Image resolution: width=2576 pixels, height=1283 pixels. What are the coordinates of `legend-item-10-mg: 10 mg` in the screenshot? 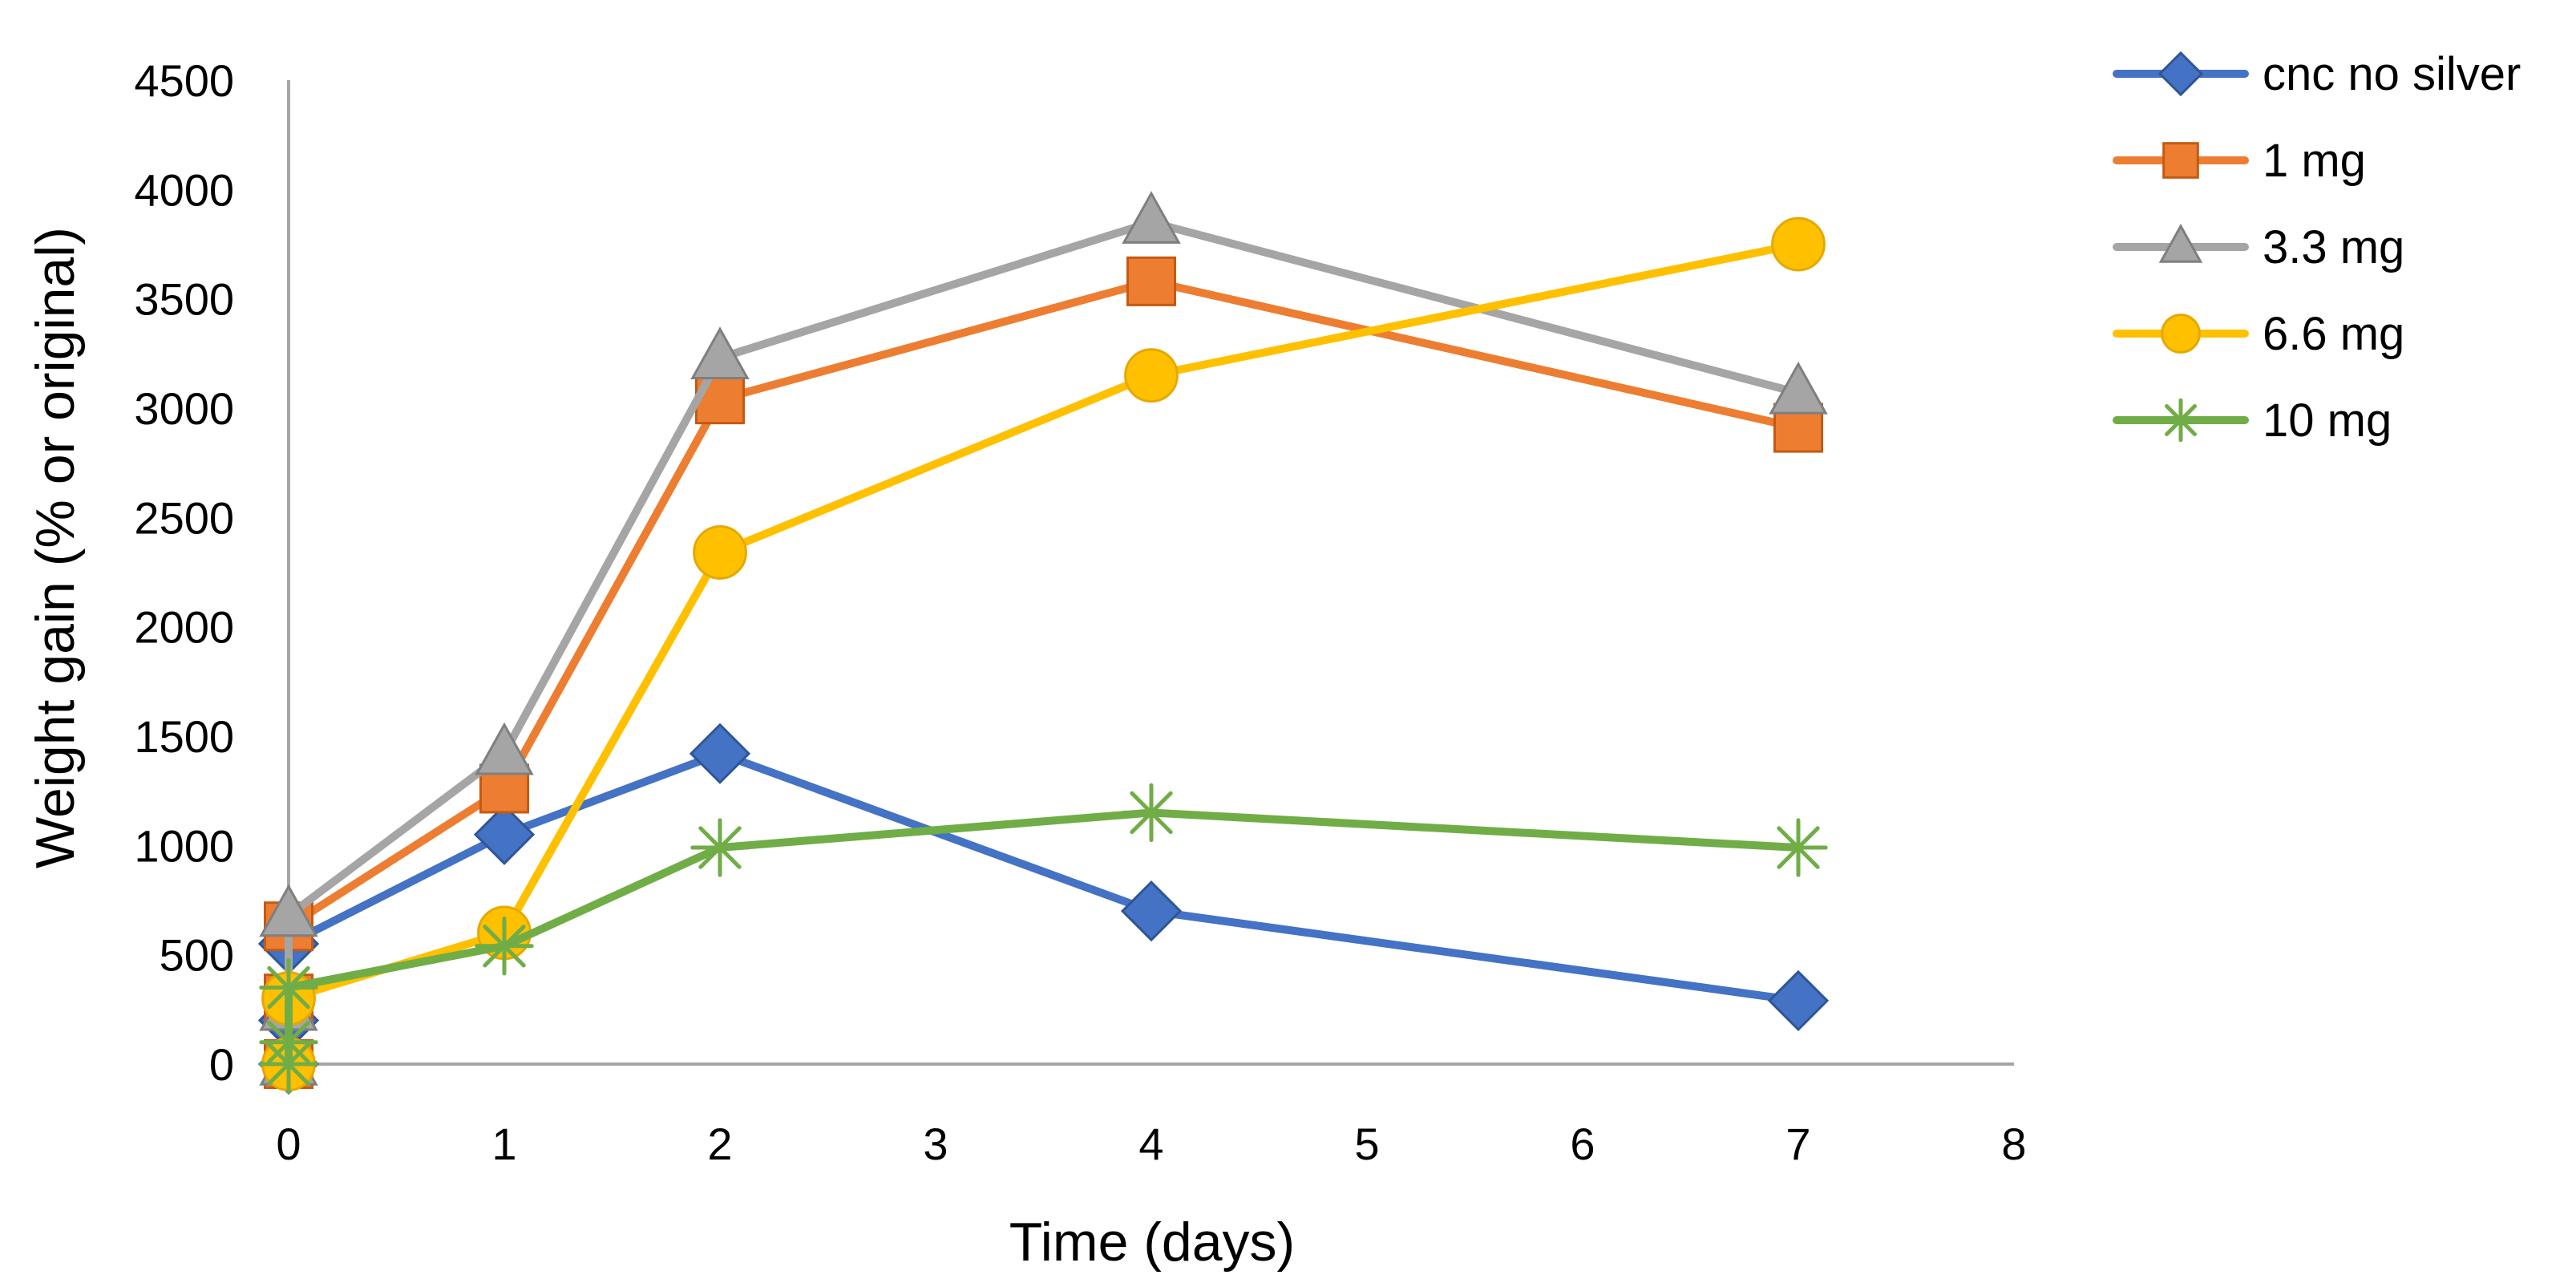 It's located at (2252, 421).